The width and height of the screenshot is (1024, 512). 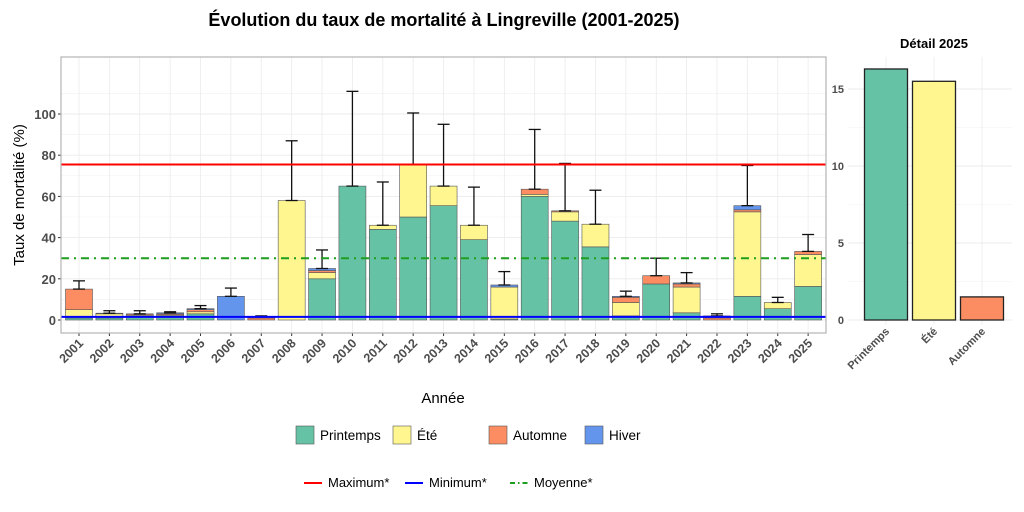 What do you see at coordinates (45, 114) in the screenshot?
I see `y-tick-label: 100` at bounding box center [45, 114].